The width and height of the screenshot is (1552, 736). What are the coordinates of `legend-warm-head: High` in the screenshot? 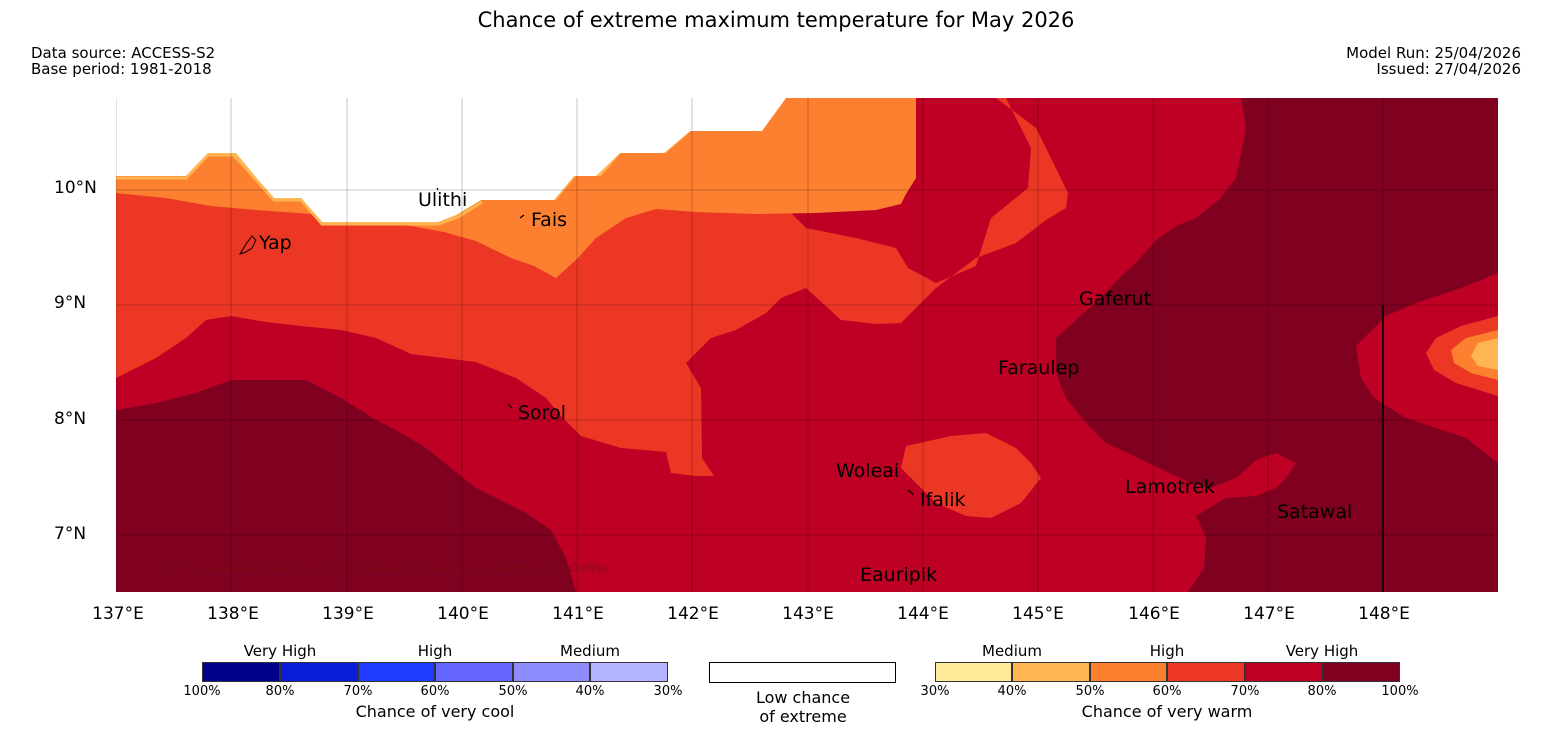 It's located at (1167, 651).